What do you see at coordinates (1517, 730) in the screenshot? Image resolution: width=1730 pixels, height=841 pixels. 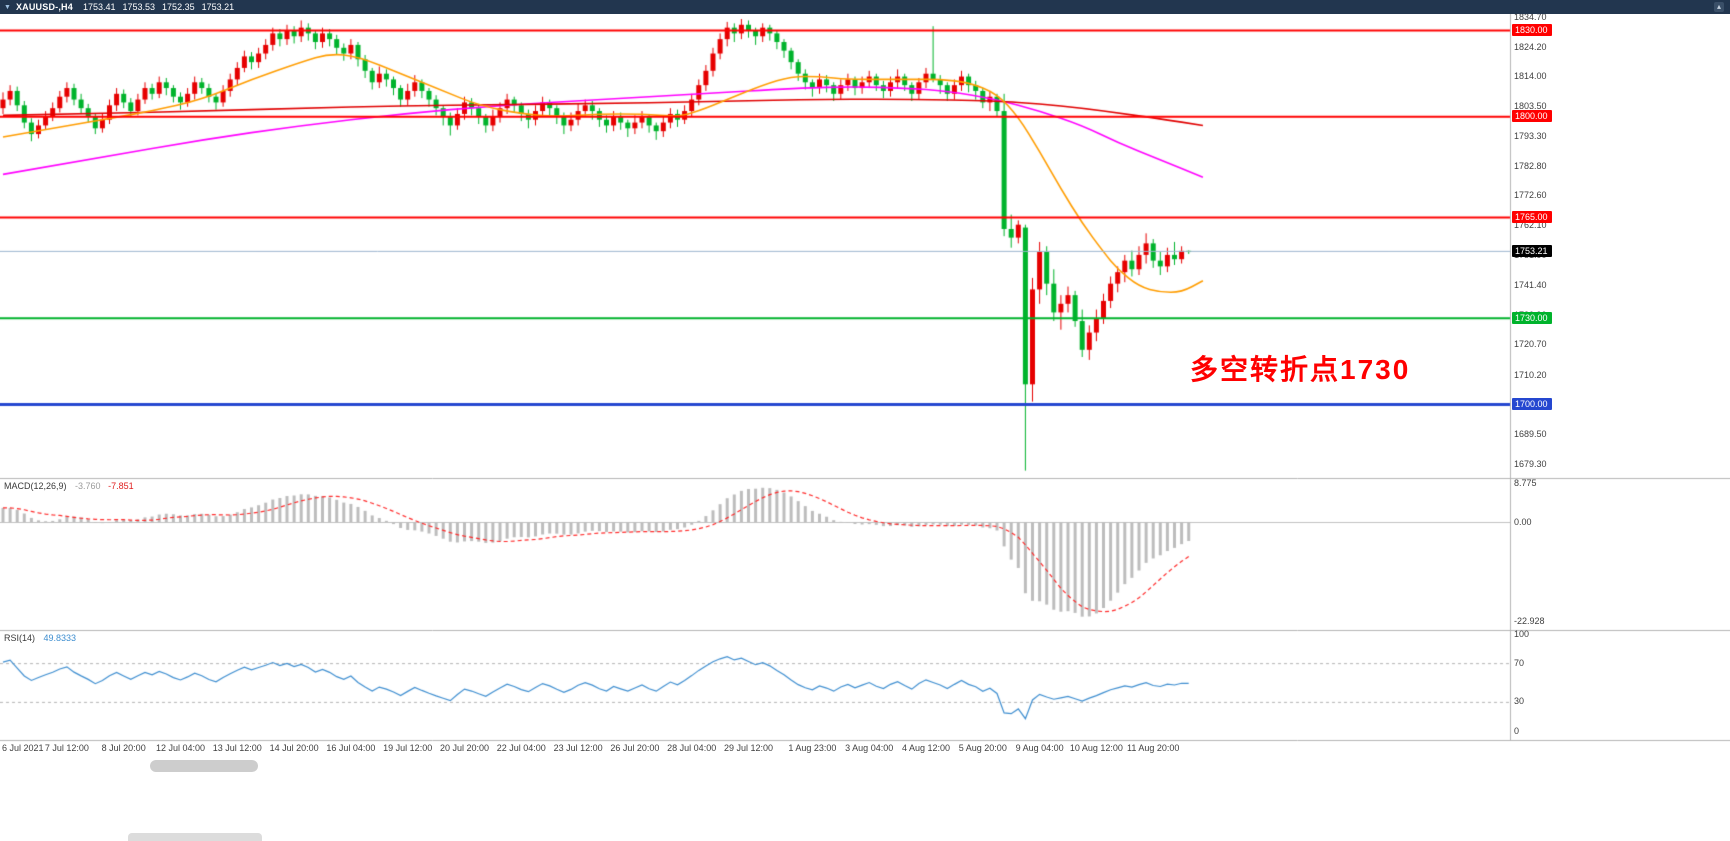 I see `rsi-scale-label: 0` at bounding box center [1517, 730].